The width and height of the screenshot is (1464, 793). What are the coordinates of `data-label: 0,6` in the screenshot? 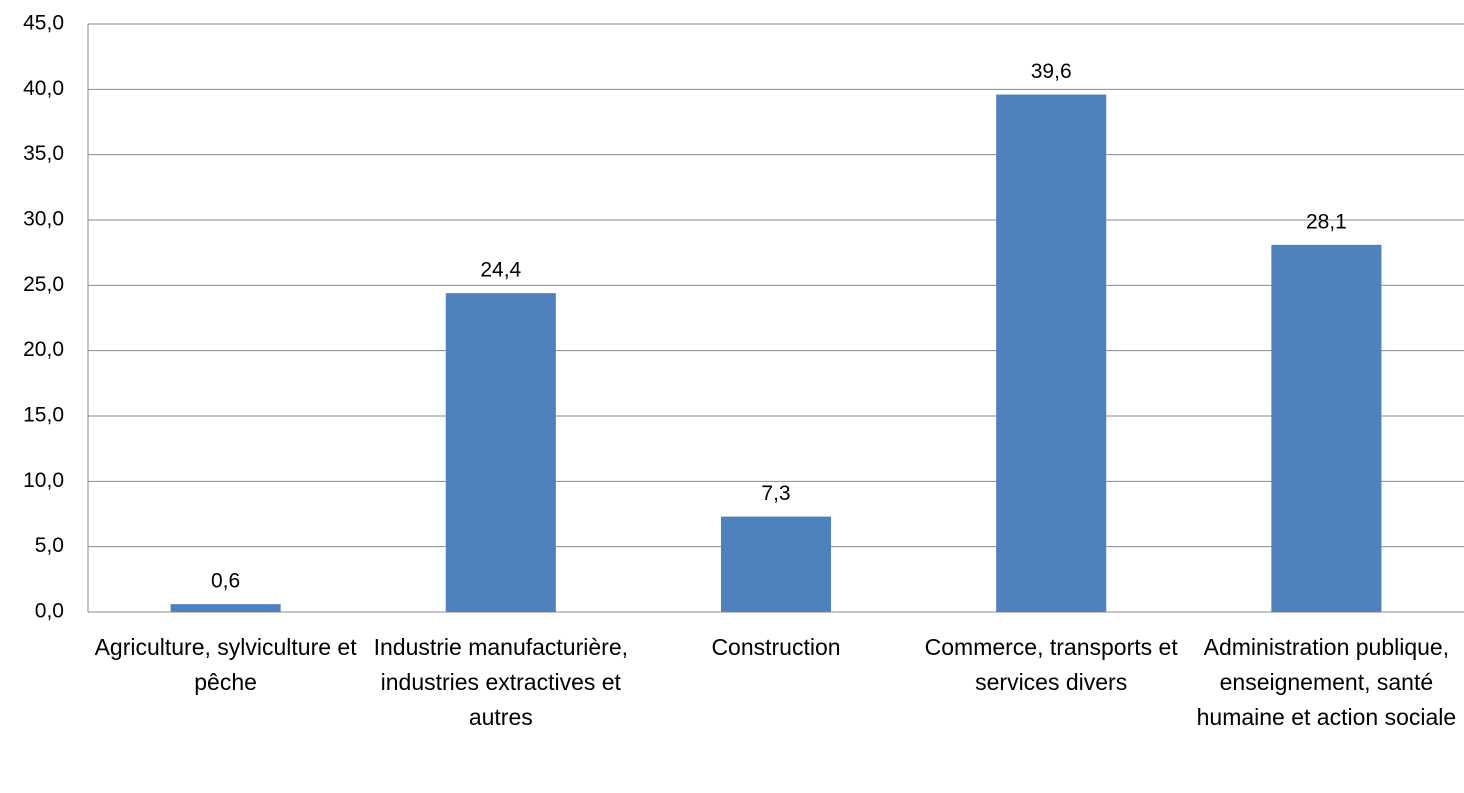 It's located at (225, 581).